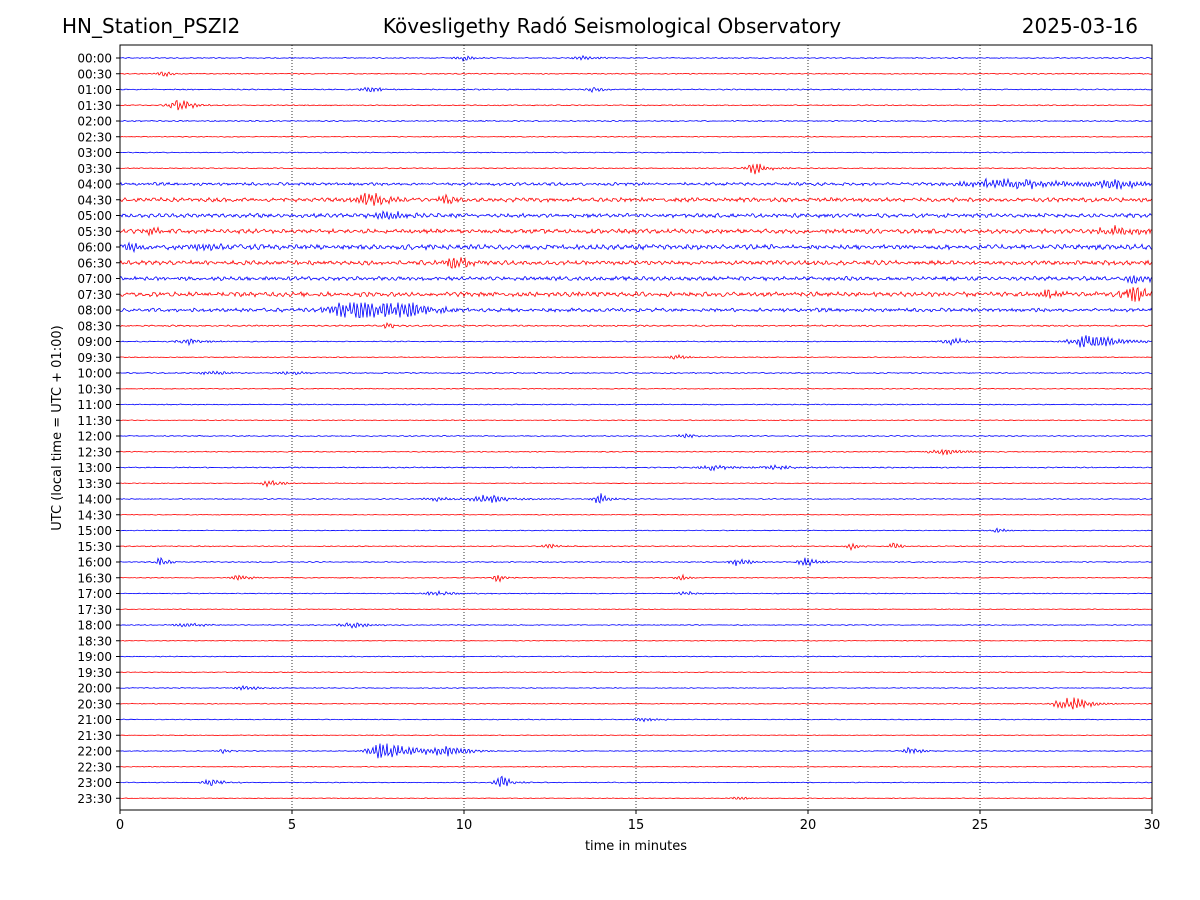 This screenshot has width=1200, height=900. I want to click on y-tick-label: 13:00, so click(94, 468).